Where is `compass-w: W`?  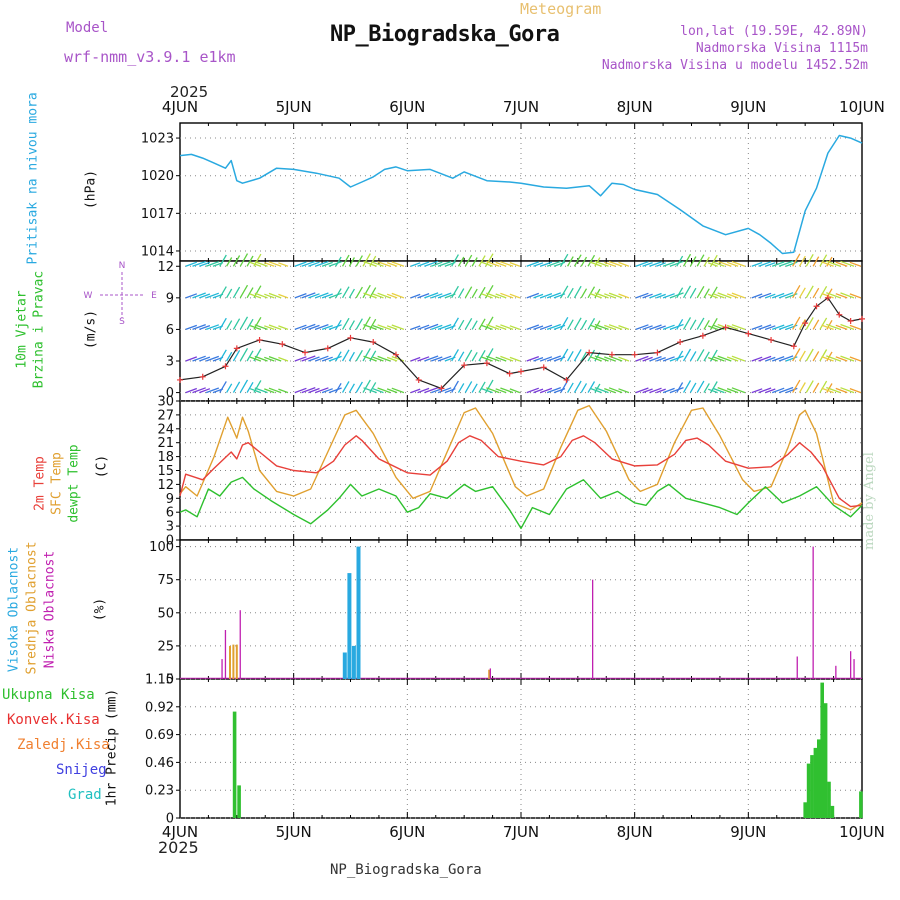
compass-w: W is located at coordinates (88, 296).